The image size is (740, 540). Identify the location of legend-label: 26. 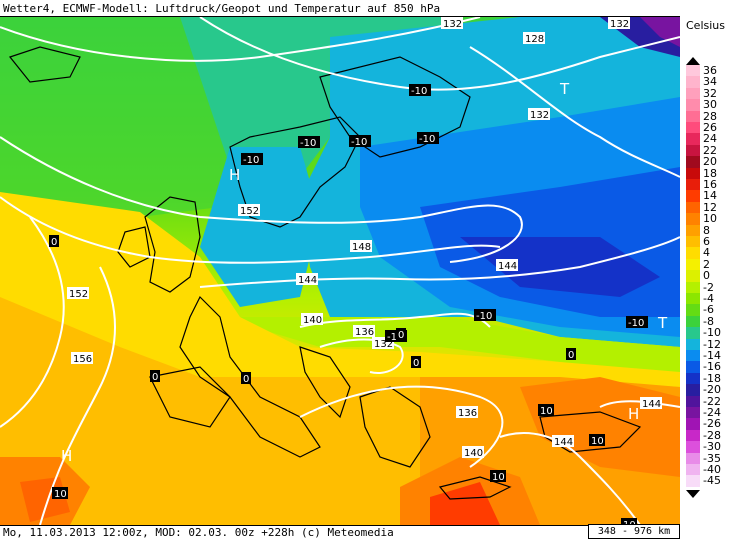
(710, 127).